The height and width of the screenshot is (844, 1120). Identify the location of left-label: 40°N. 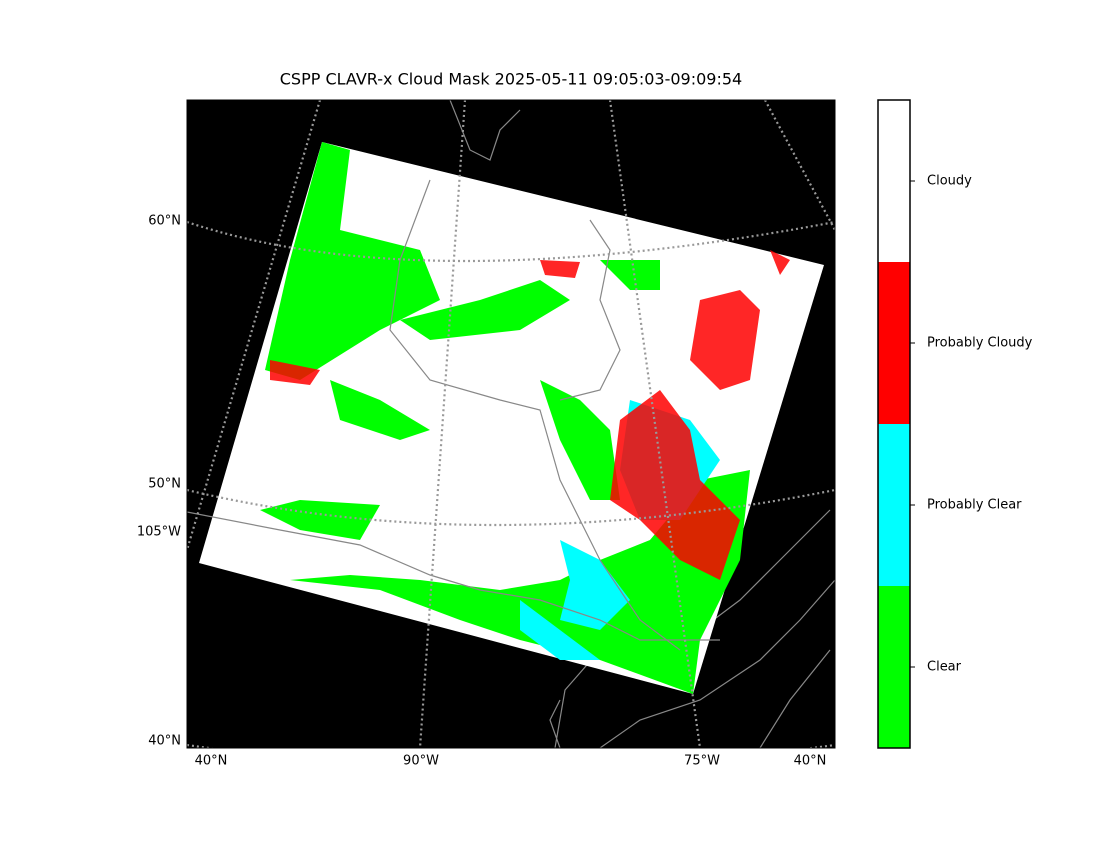
(164, 741).